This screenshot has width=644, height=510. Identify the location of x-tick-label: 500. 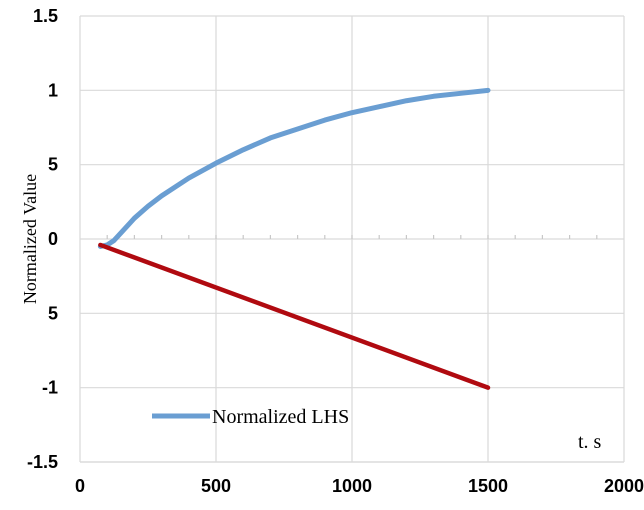
(216, 486).